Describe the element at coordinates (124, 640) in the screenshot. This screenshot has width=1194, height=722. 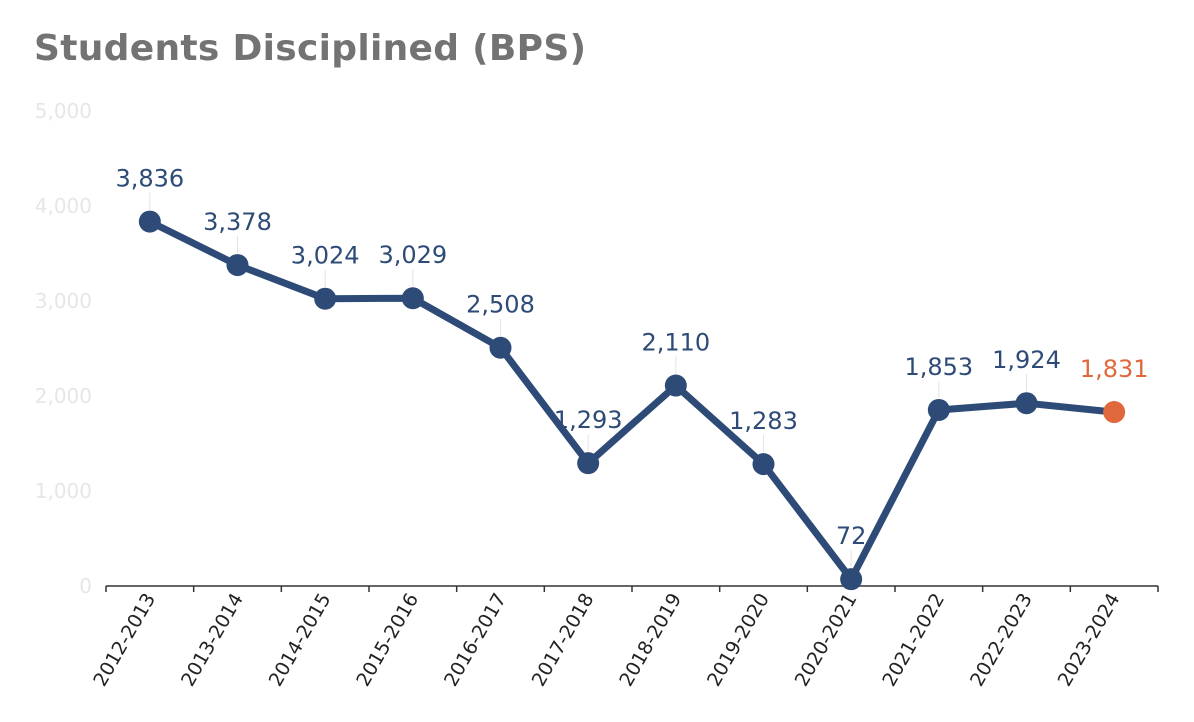
I see `x-tick-label: 2012-2013` at that location.